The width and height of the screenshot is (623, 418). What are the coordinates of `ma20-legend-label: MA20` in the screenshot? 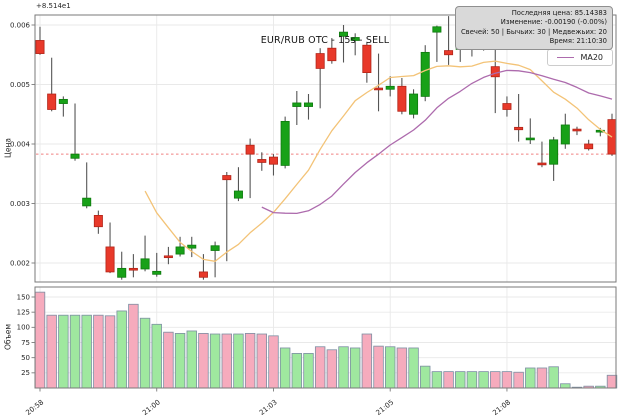 It's located at (591, 57).